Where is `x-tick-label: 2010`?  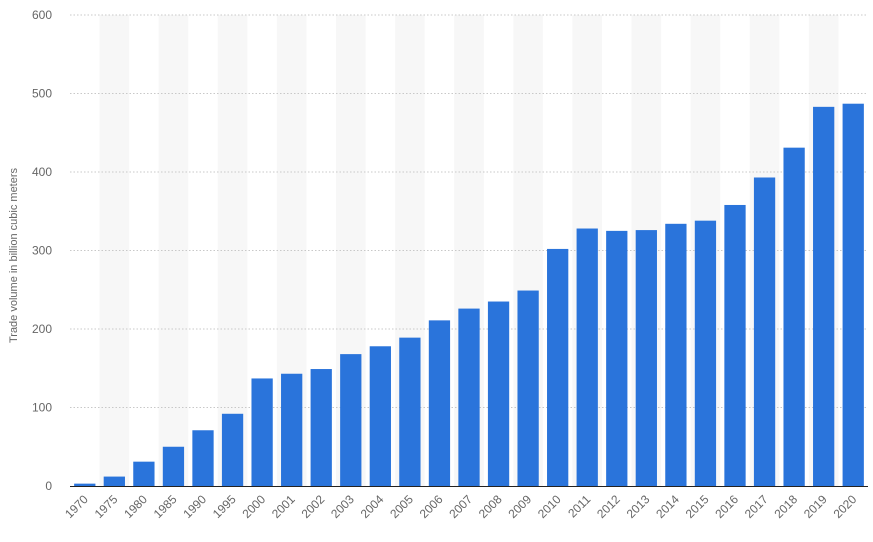
x-tick-label: 2010 is located at coordinates (549, 506).